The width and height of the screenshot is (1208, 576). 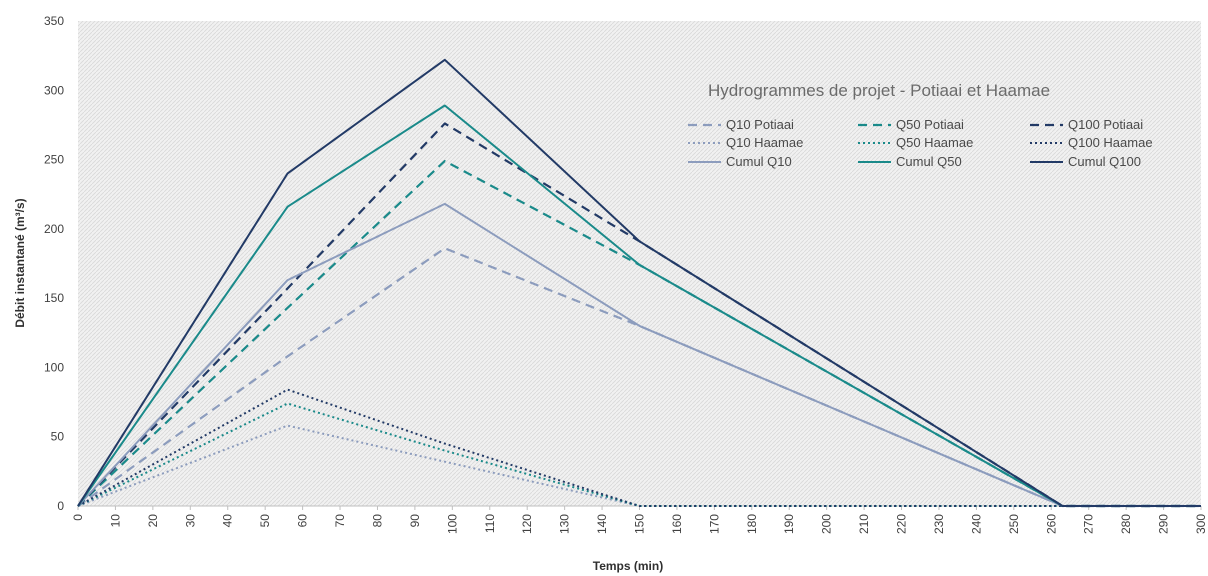 I want to click on legend-label: Cumul Q100, so click(x=1104, y=161).